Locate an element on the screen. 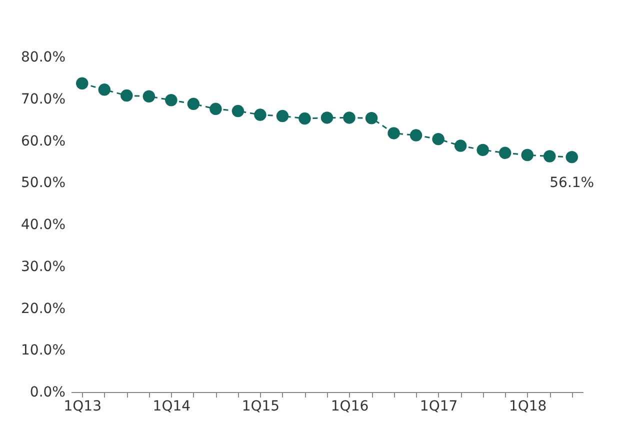 Image resolution: width=630 pixels, height=423 pixels. x-tick-label: 1Q18 is located at coordinates (527, 406).